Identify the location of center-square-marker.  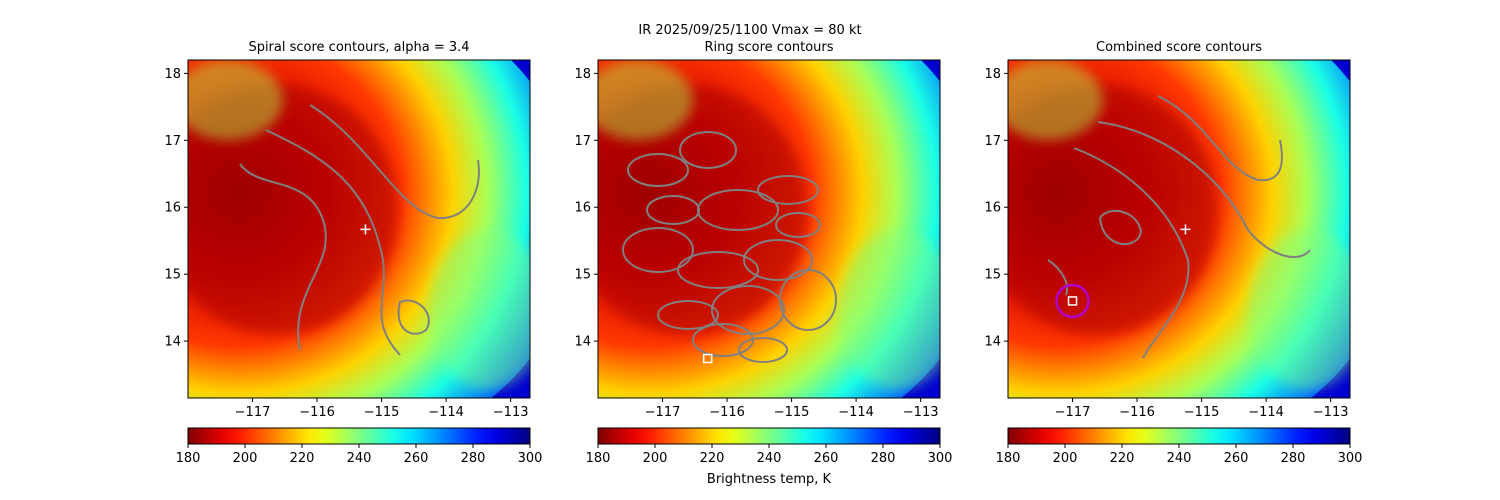
(707, 358).